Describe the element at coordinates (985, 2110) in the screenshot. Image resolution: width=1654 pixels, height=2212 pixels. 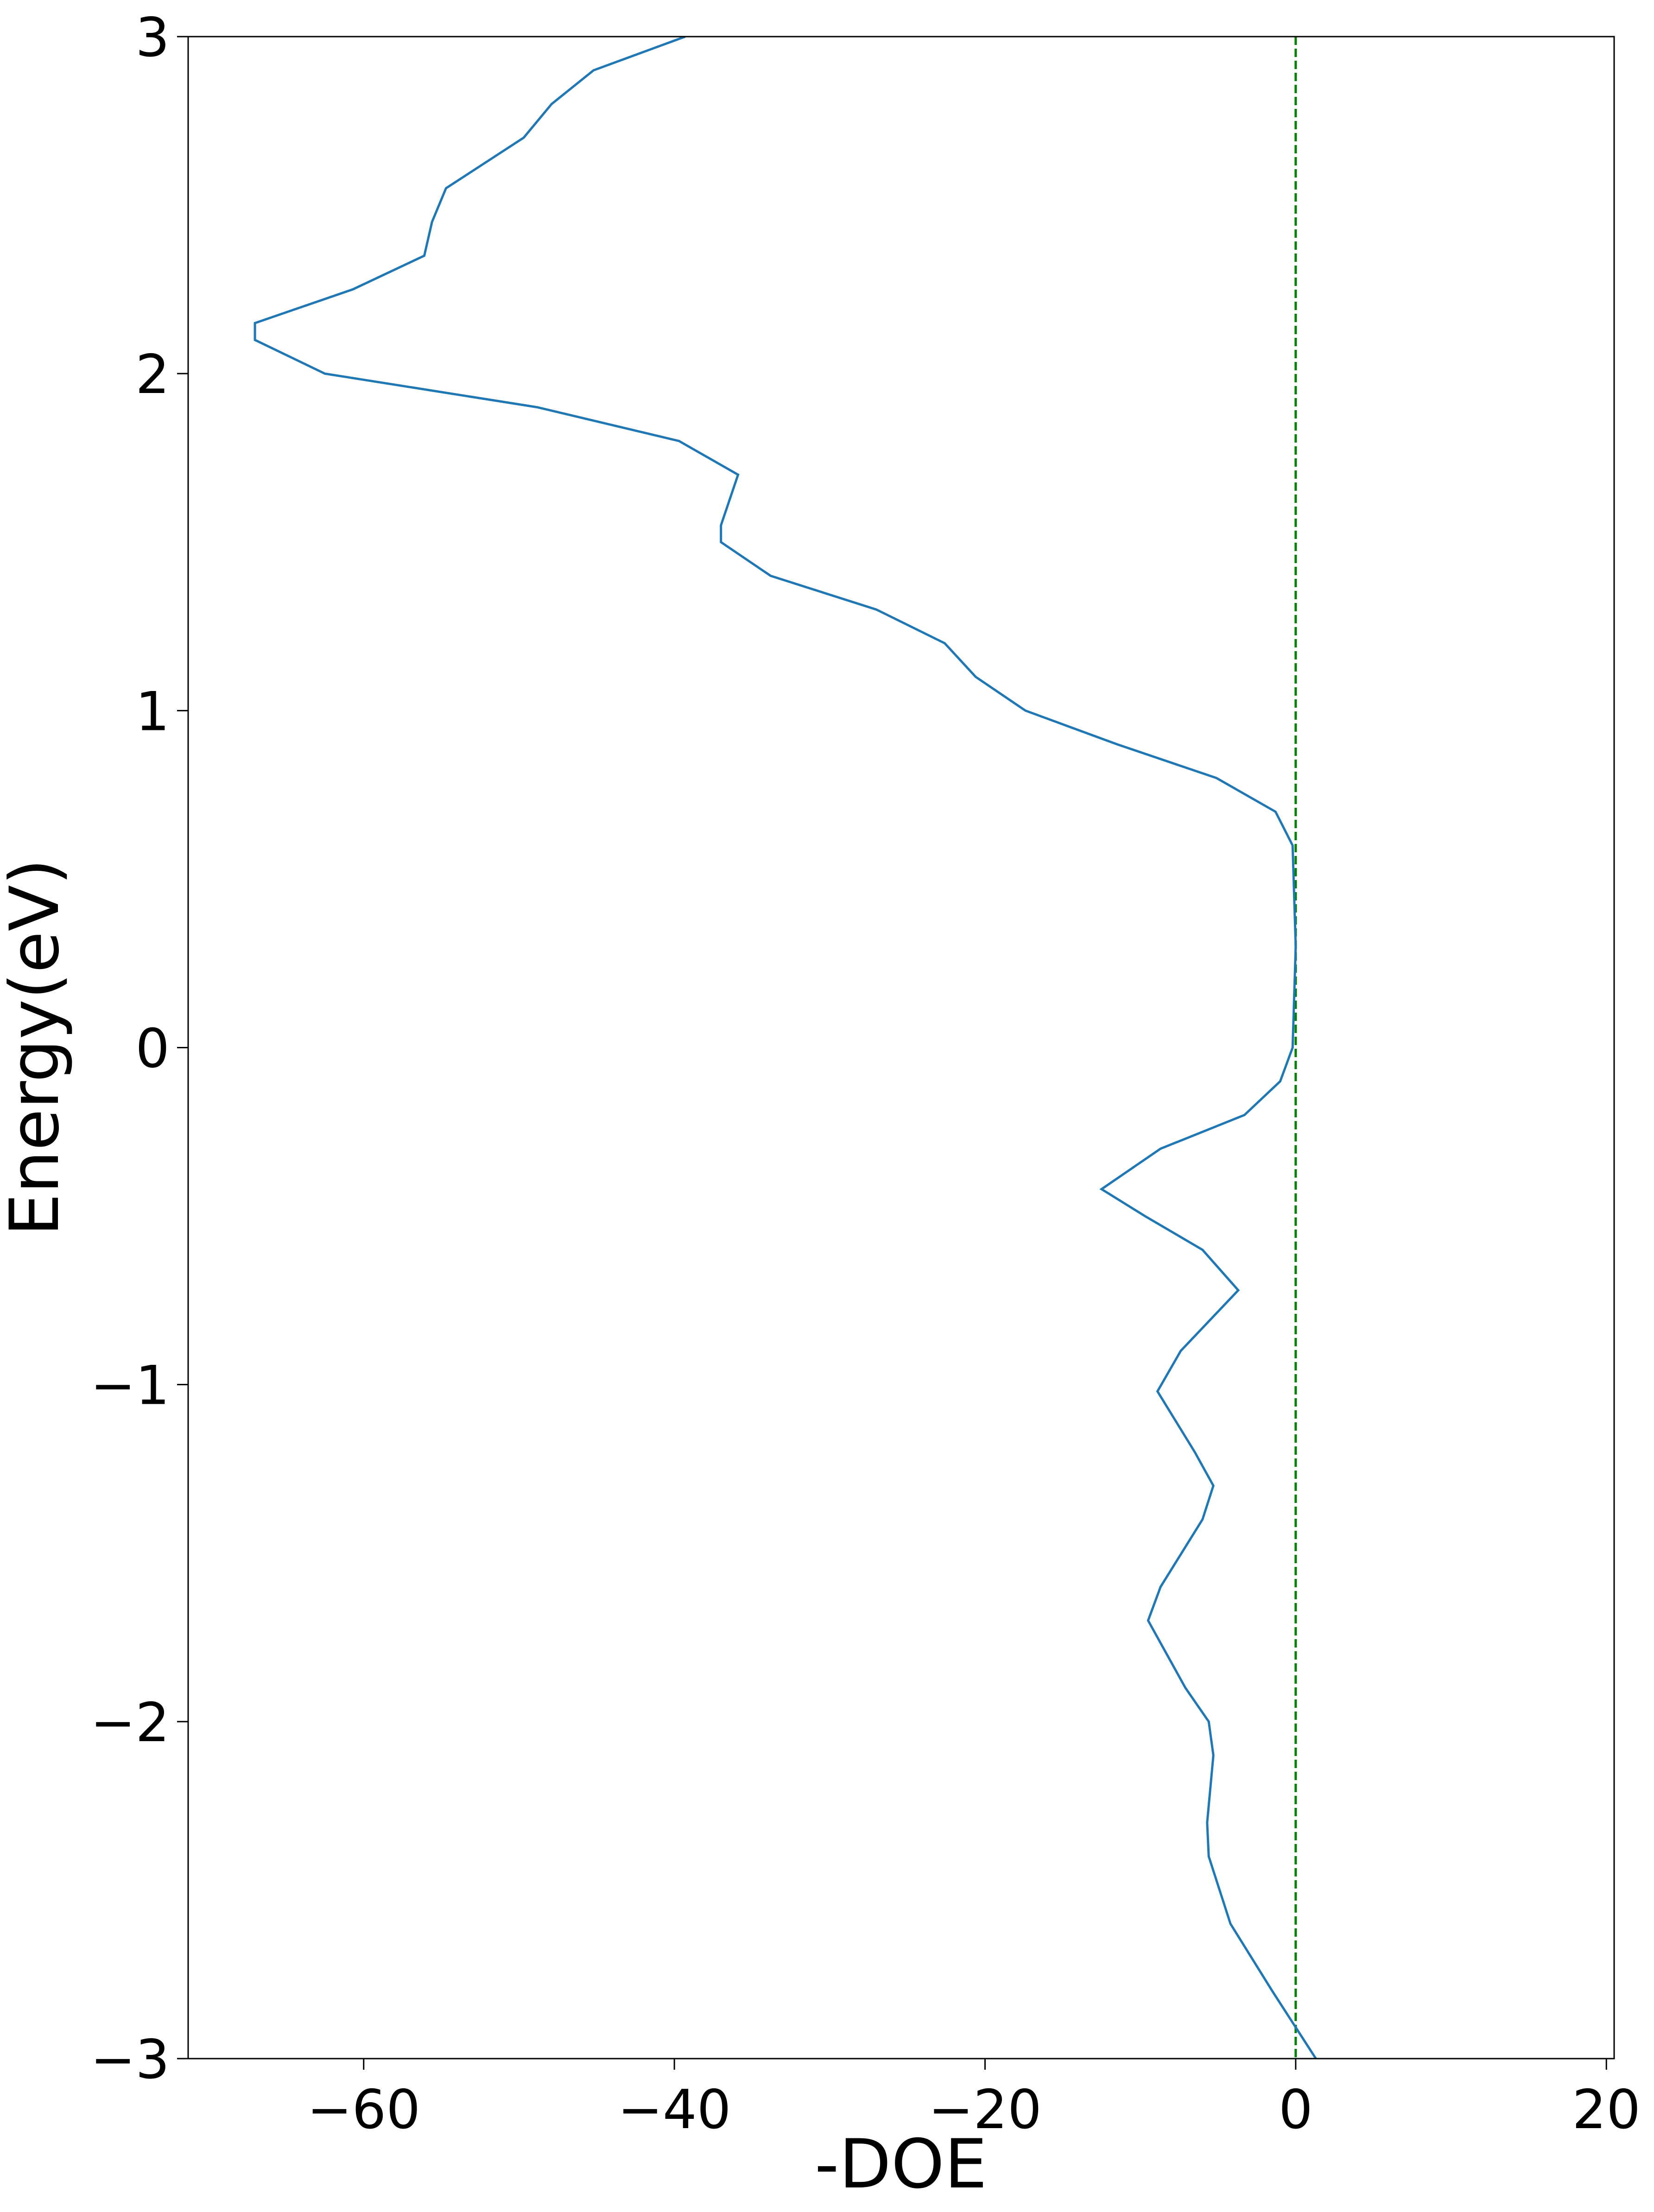
I see `x-tick-label: −20` at that location.